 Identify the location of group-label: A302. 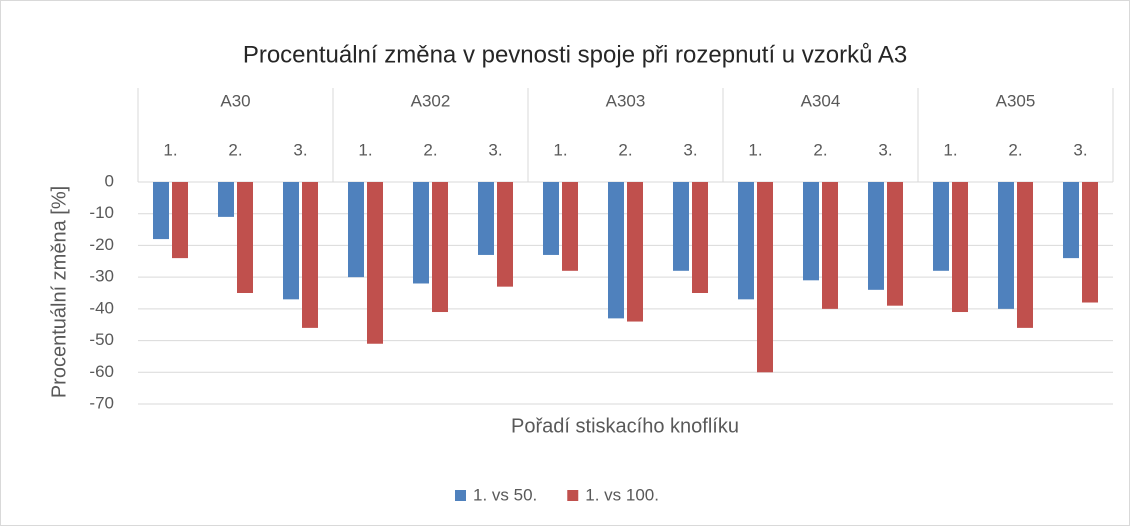
(431, 100).